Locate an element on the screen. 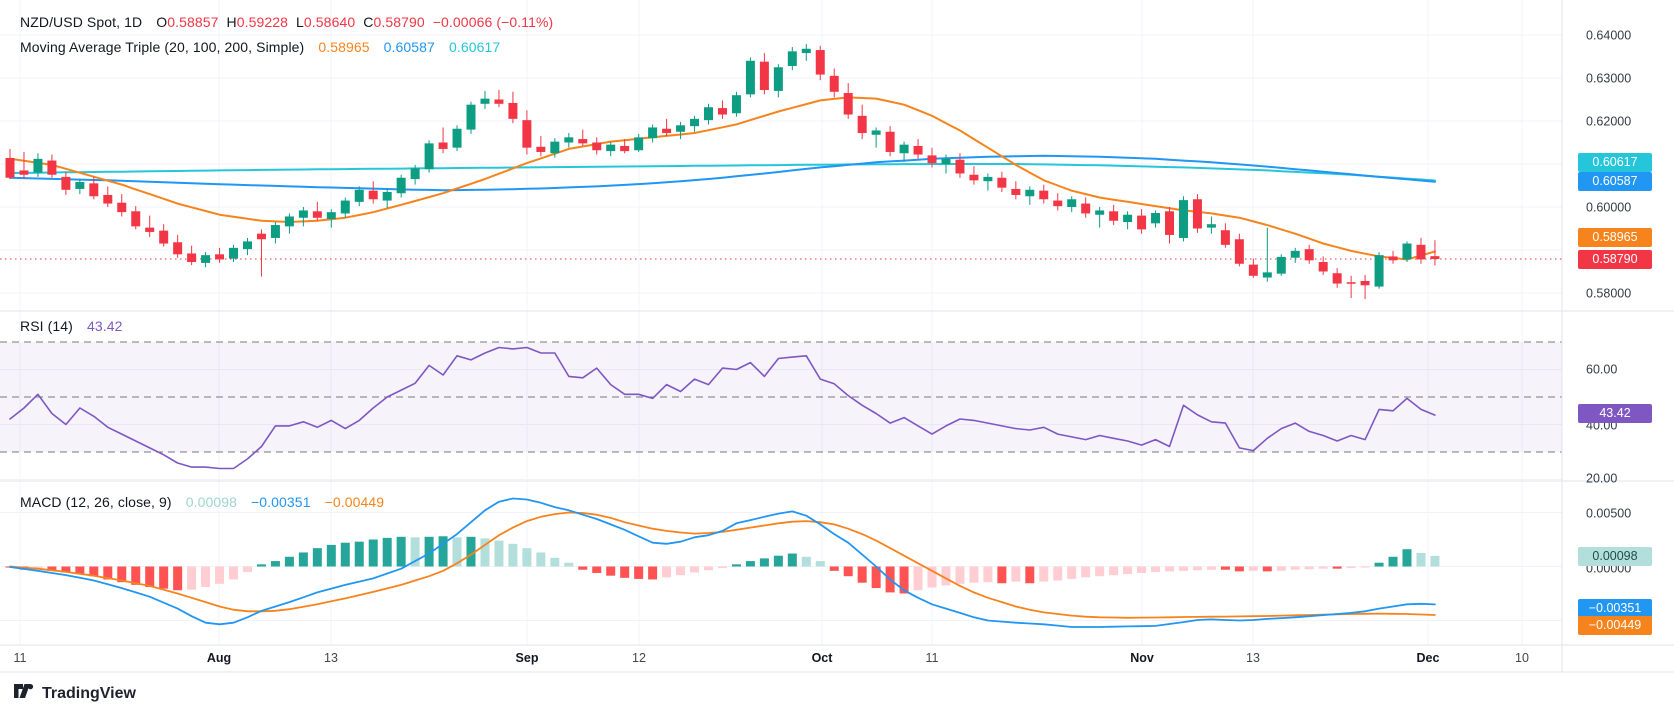  badge-hist: 0.00098 is located at coordinates (1615, 556).